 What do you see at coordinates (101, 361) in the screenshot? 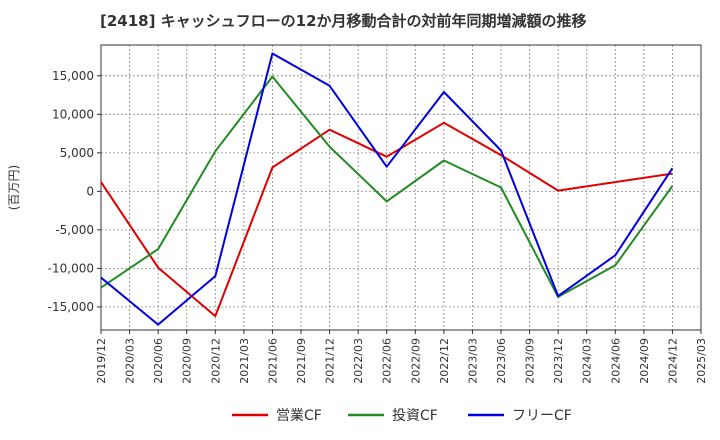
I see `x-tick-label: 2019/12` at bounding box center [101, 361].